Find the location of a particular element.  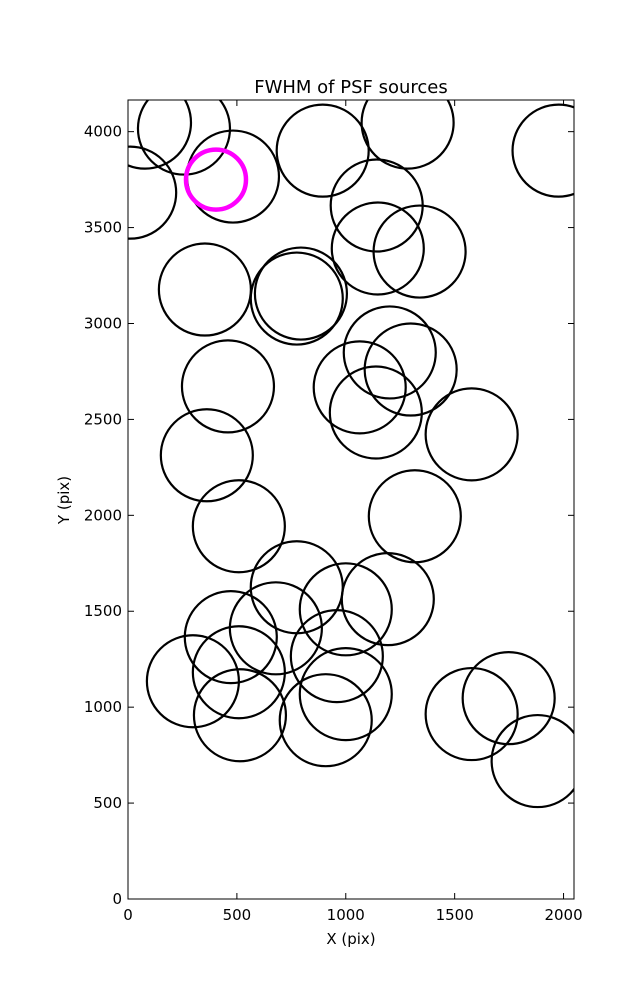

x-tick-label: 1500 is located at coordinates (455, 915).